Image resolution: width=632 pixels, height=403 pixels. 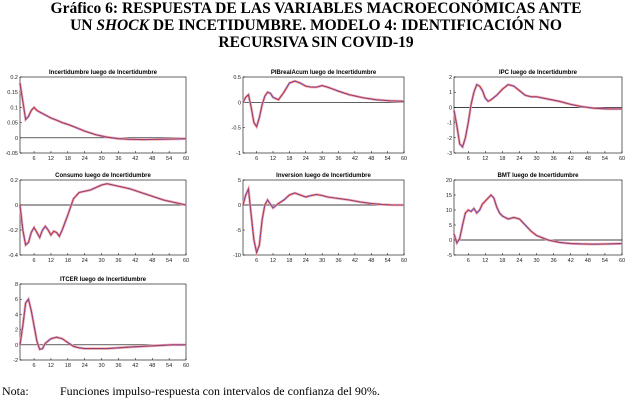 I want to click on y-tick-label: 0.5, so click(x=237, y=78).